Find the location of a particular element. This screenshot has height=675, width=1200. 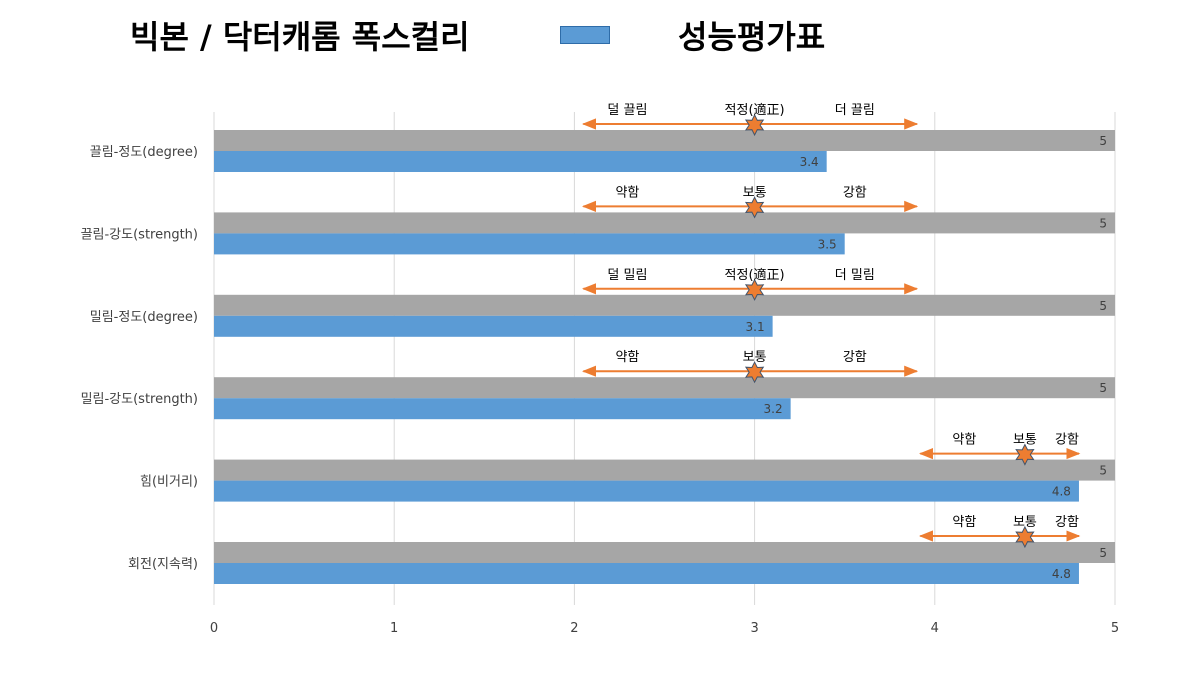

x-tick-label: 0 is located at coordinates (214, 628).